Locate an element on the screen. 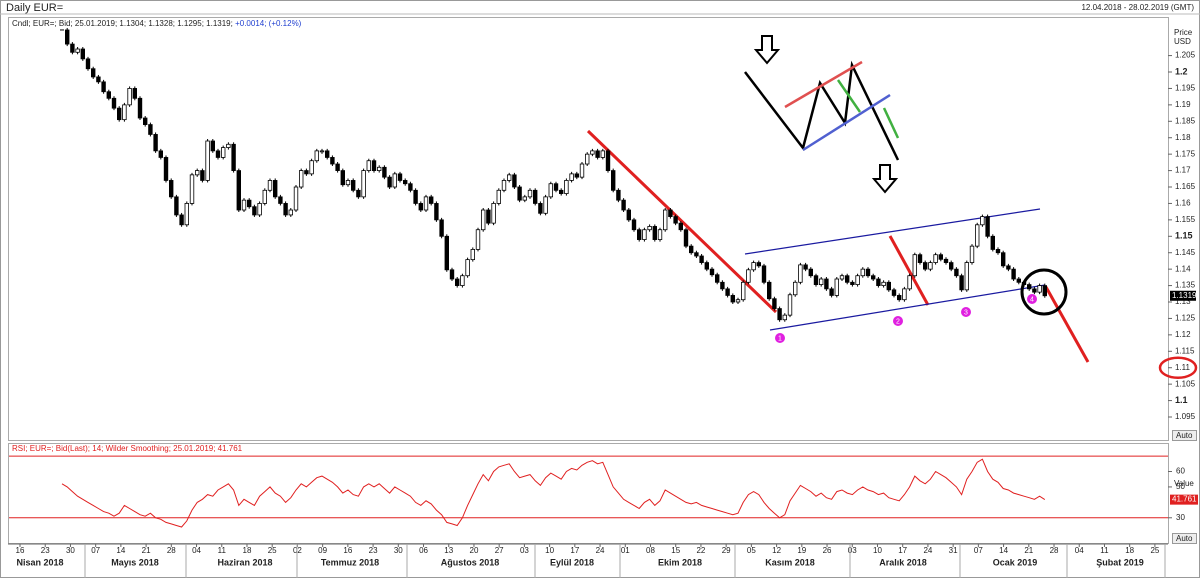 The width and height of the screenshot is (1200, 578). month-label: Şubat 2019 is located at coordinates (1120, 562).